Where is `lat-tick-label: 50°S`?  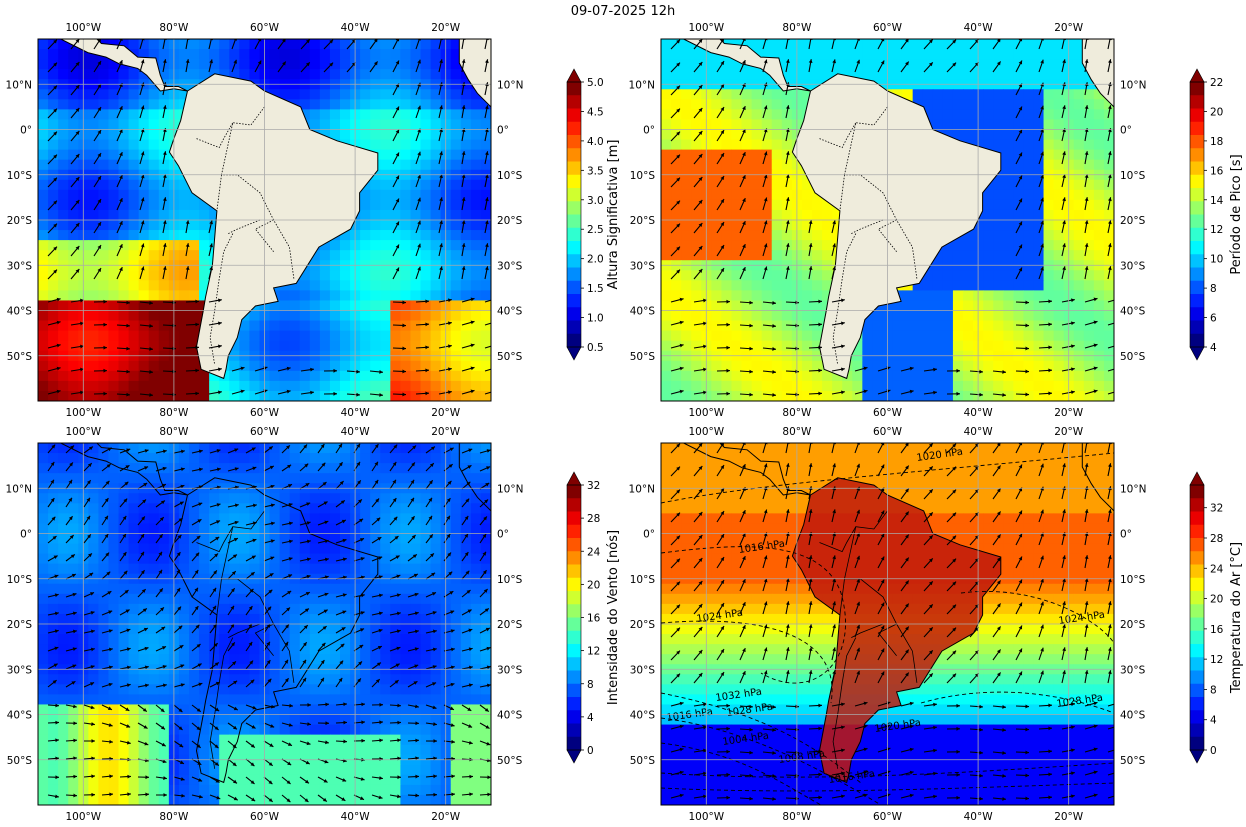 lat-tick-label: 50°S is located at coordinates (510, 761).